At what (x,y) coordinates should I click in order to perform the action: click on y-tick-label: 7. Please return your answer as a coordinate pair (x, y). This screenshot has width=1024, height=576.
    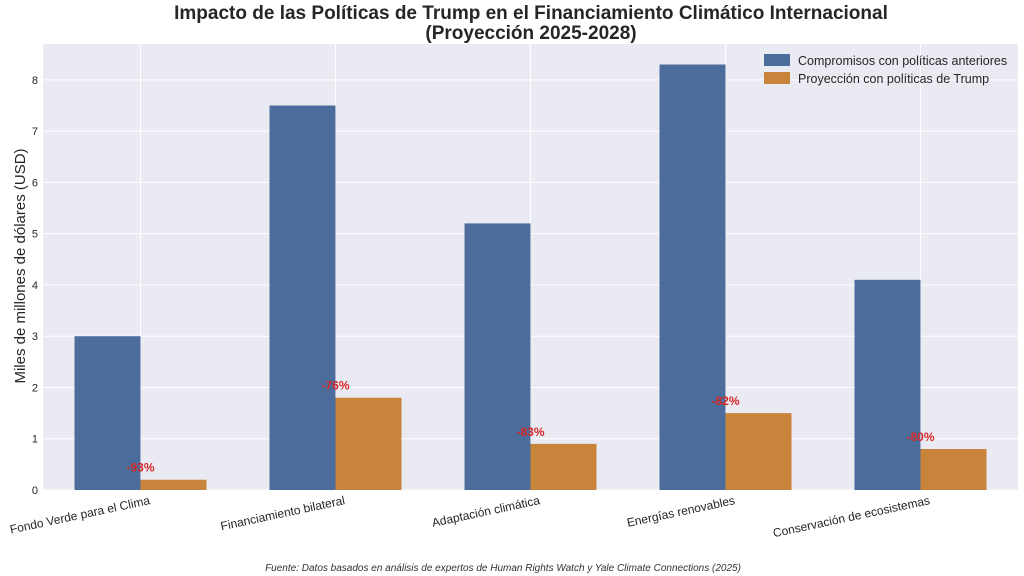
    Looking at the image, I should click on (35, 132).